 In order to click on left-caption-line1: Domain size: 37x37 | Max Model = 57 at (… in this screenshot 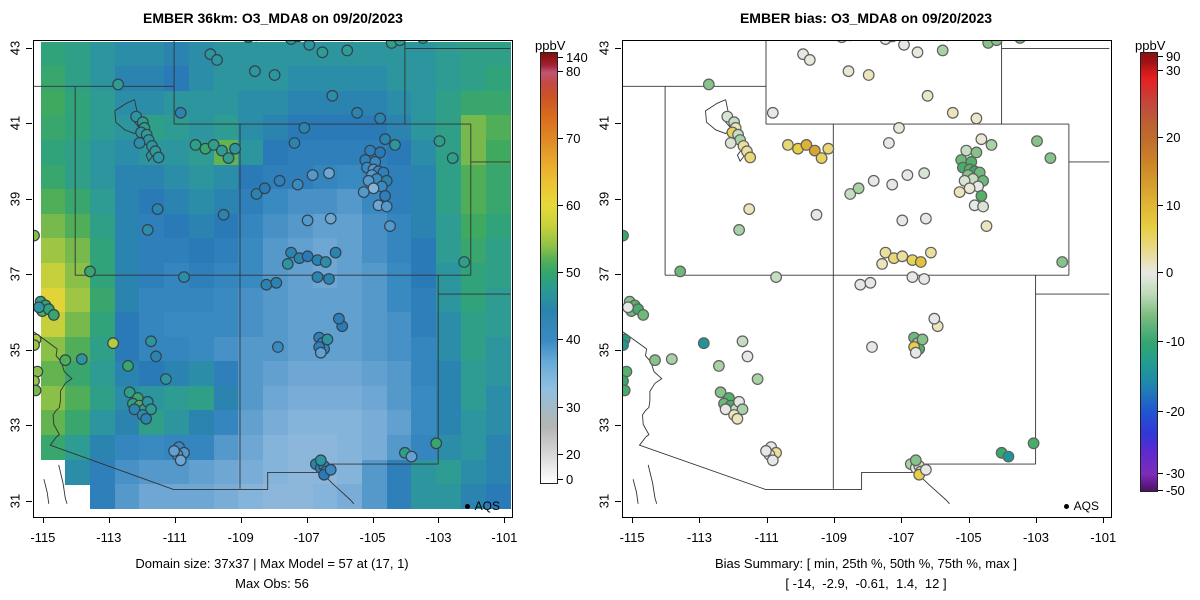, I will do `click(272, 563)`.